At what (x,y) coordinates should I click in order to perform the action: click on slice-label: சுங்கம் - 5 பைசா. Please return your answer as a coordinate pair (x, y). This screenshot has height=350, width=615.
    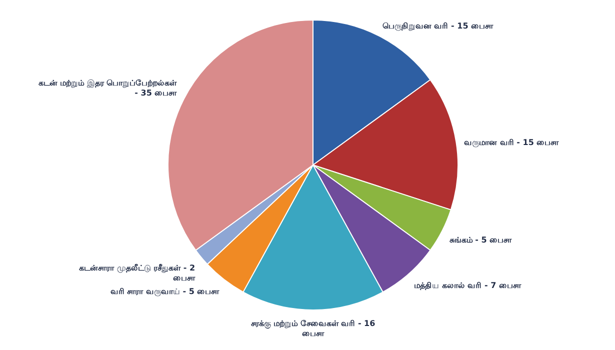
    Looking at the image, I should click on (481, 239).